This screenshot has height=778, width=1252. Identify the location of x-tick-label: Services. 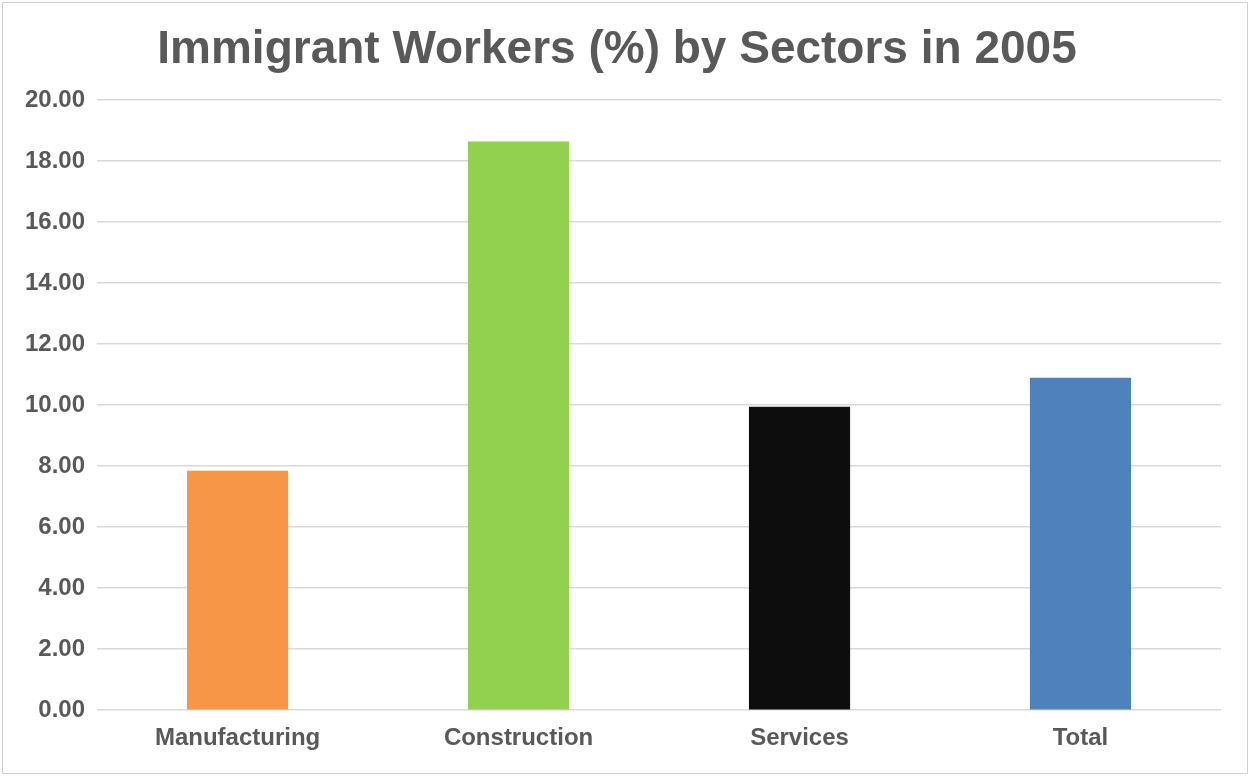
(799, 737).